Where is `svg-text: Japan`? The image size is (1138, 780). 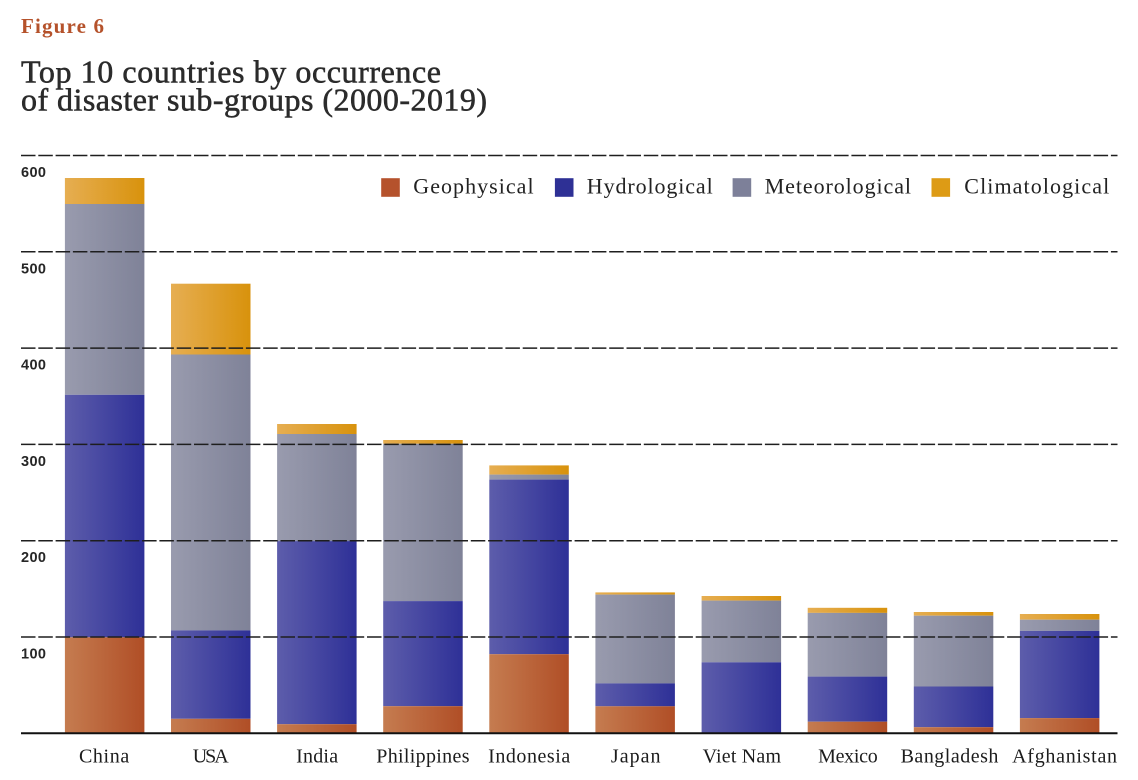
svg-text: Japan is located at coordinates (636, 757).